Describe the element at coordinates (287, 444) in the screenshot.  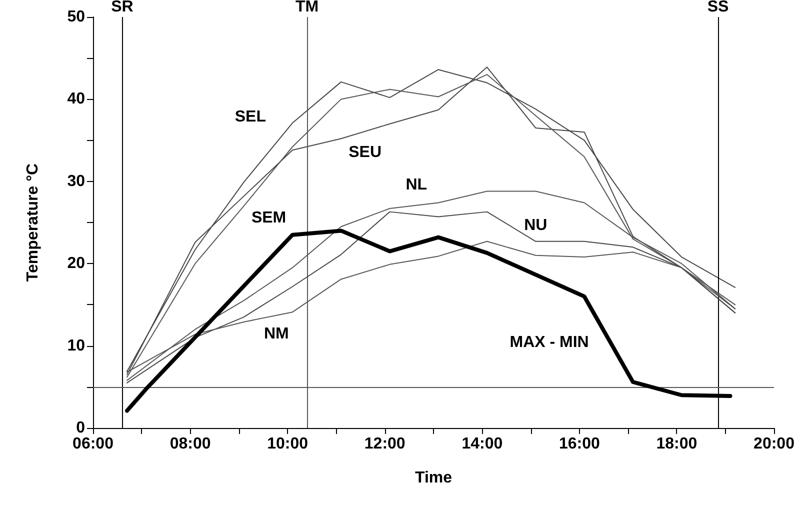
I see `x-tick-label: 10:00` at that location.